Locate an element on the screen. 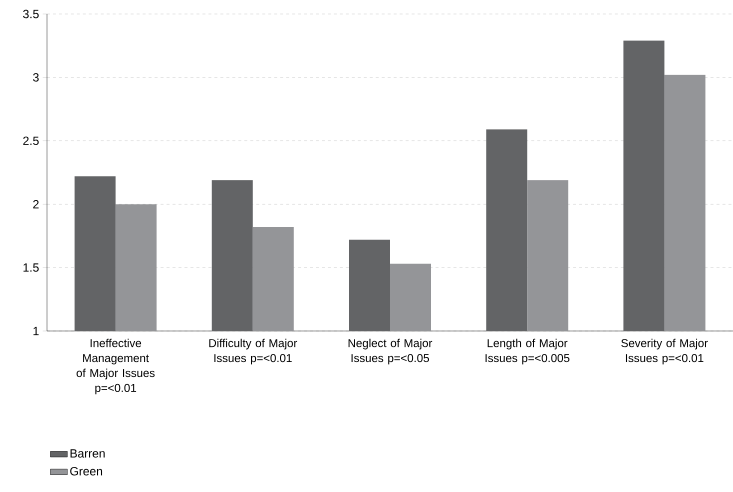  legend-label: Barren is located at coordinates (87, 453).